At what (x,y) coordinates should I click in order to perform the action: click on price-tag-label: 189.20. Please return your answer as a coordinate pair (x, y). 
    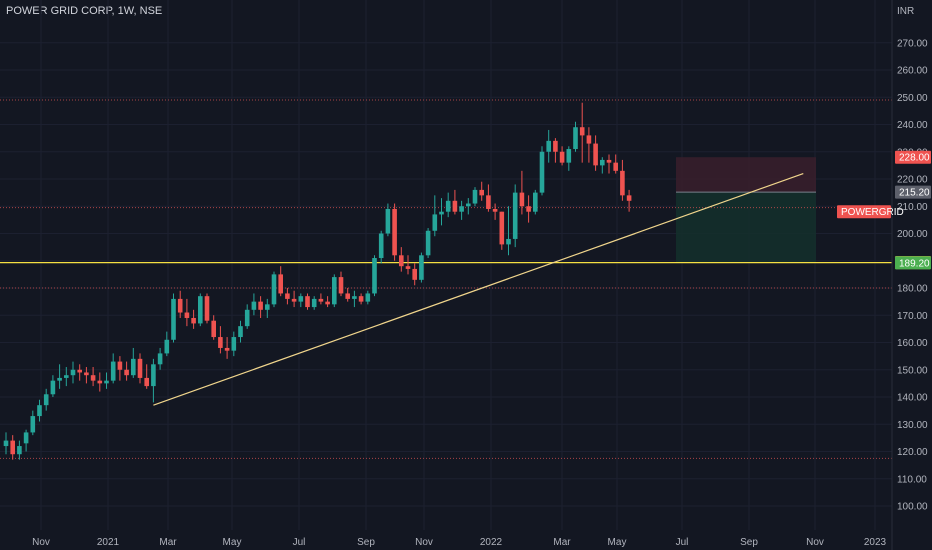
    Looking at the image, I should click on (914, 263).